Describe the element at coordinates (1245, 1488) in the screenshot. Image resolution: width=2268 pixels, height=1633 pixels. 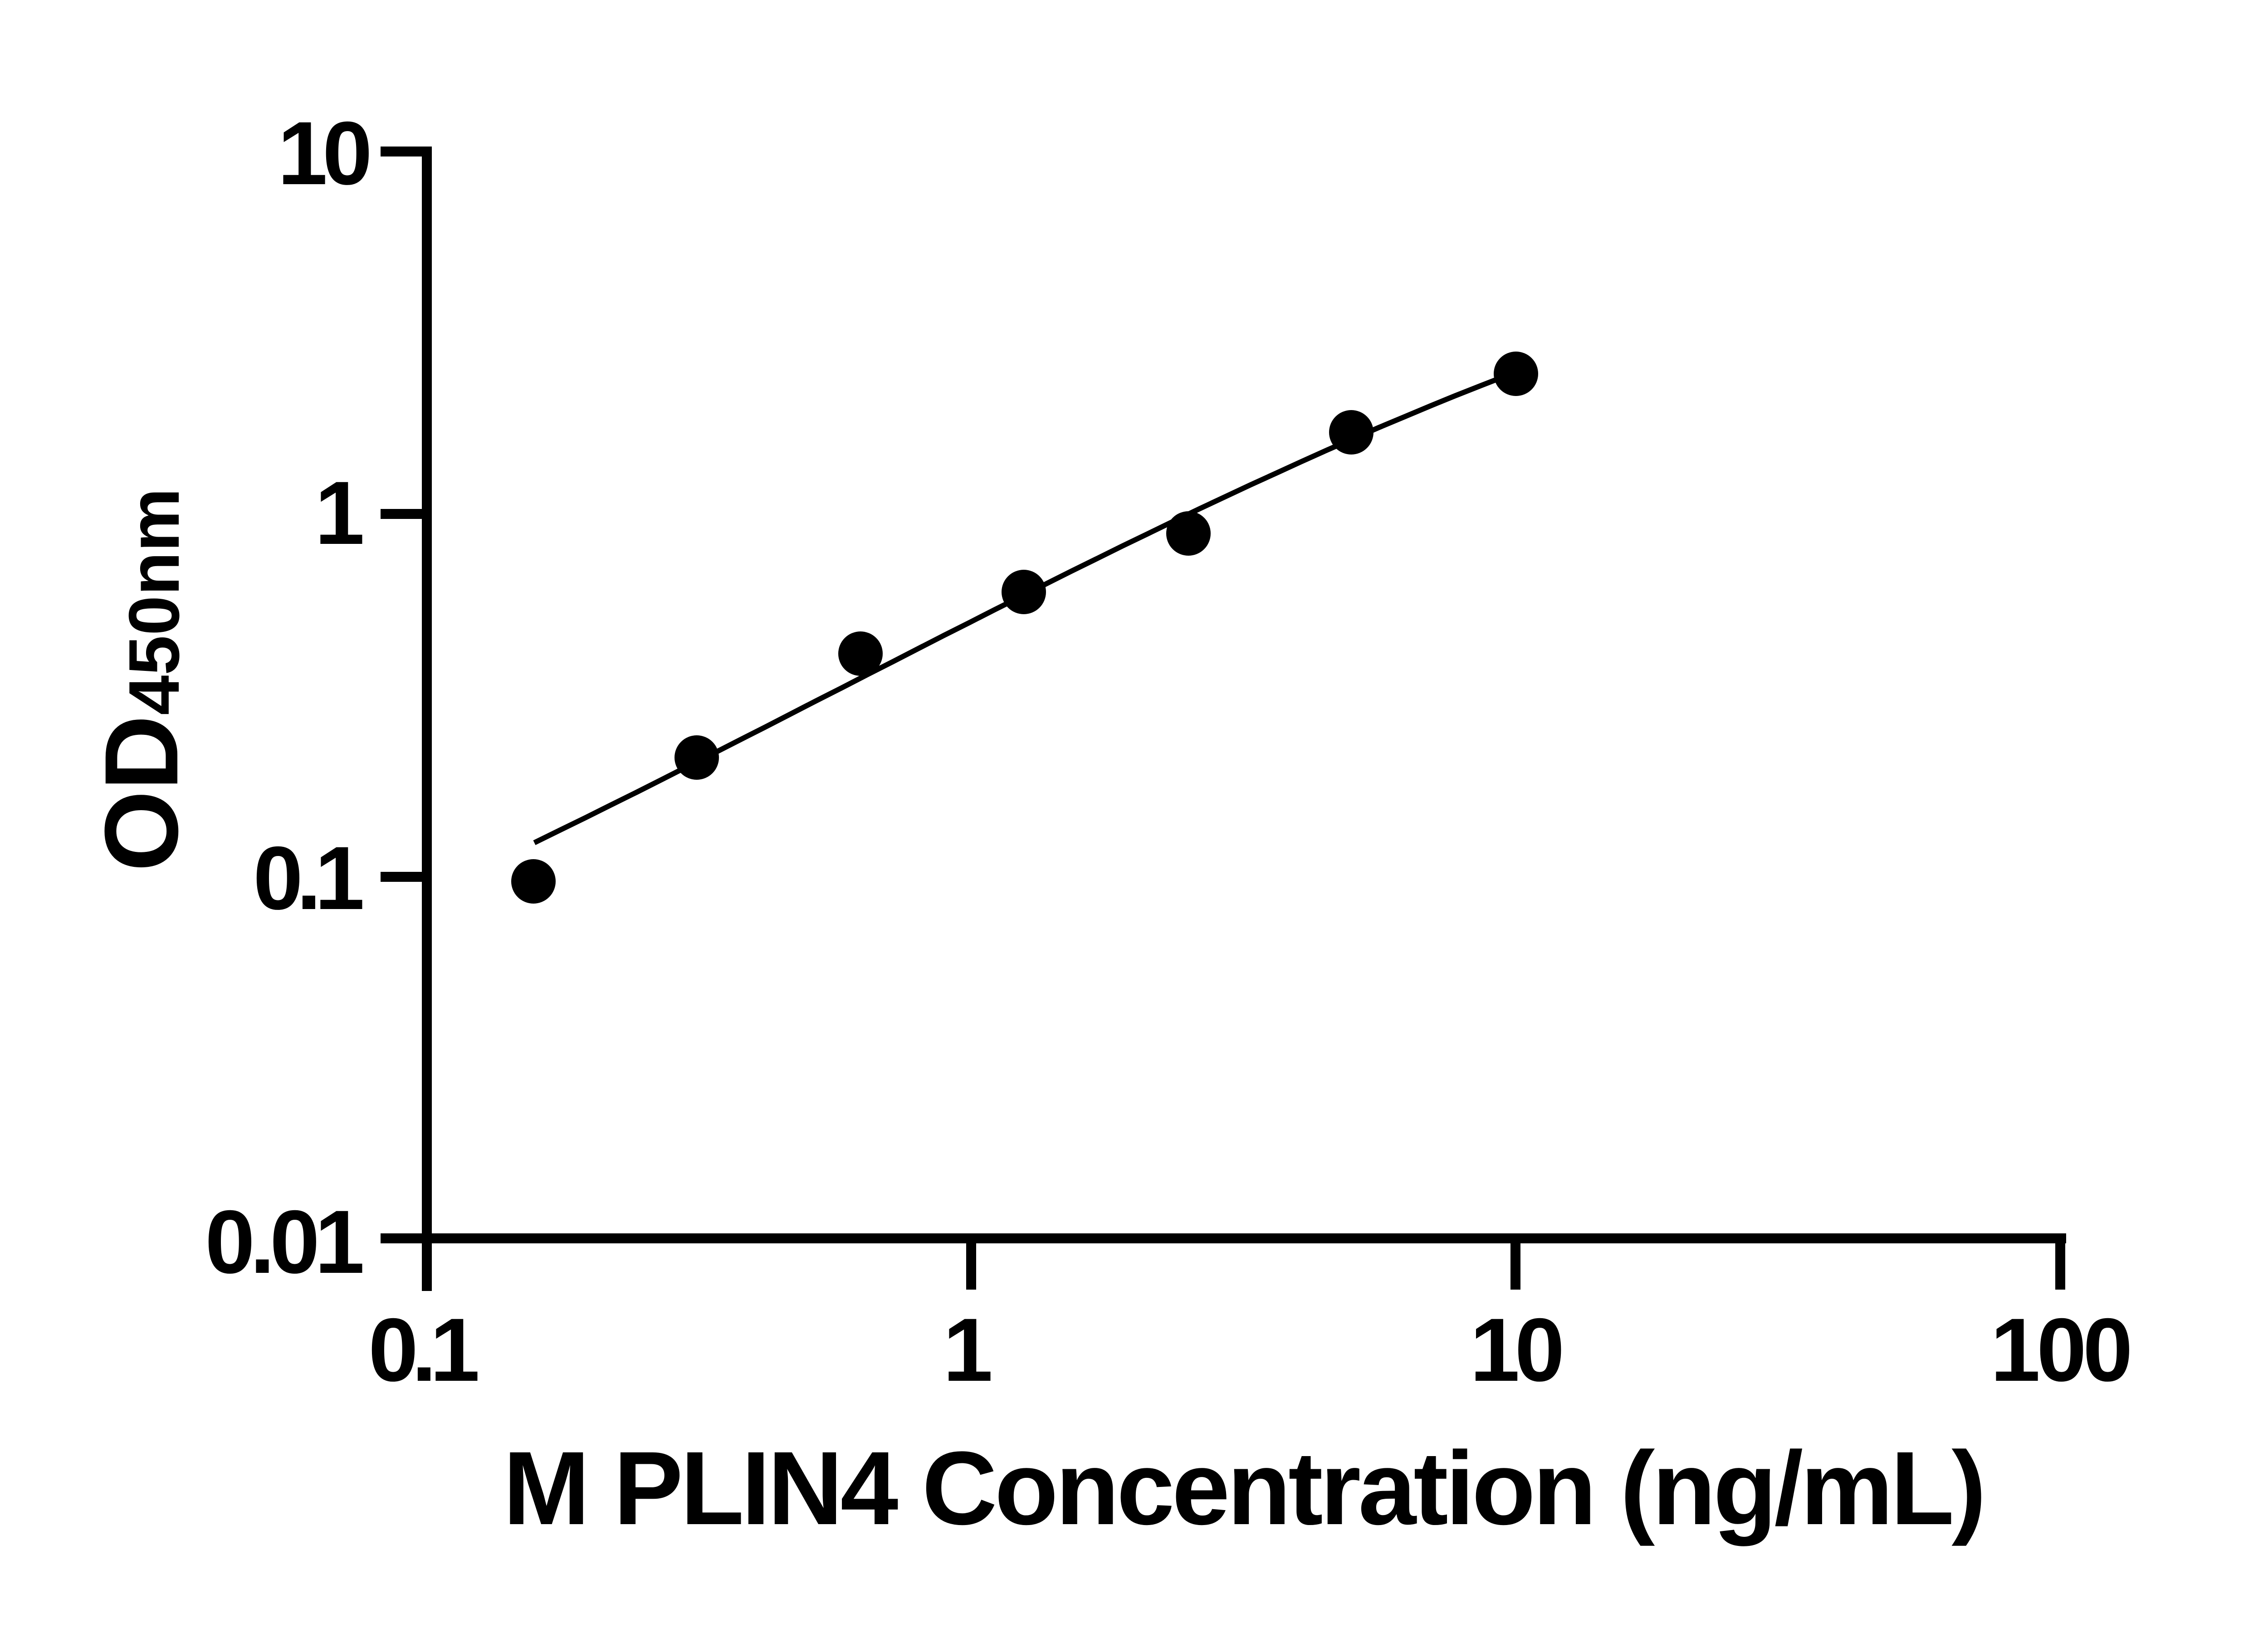
I see `svg-text: M PLIN4 Concentration (ng/mL)` at that location.